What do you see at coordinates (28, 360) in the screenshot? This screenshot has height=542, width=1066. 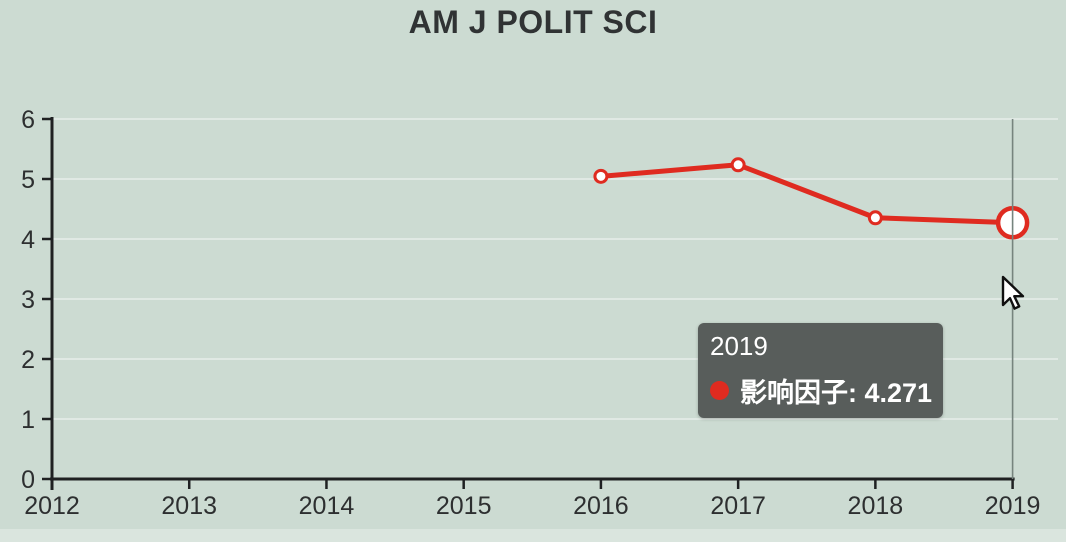 I see `y-tick-label: 2` at bounding box center [28, 360].